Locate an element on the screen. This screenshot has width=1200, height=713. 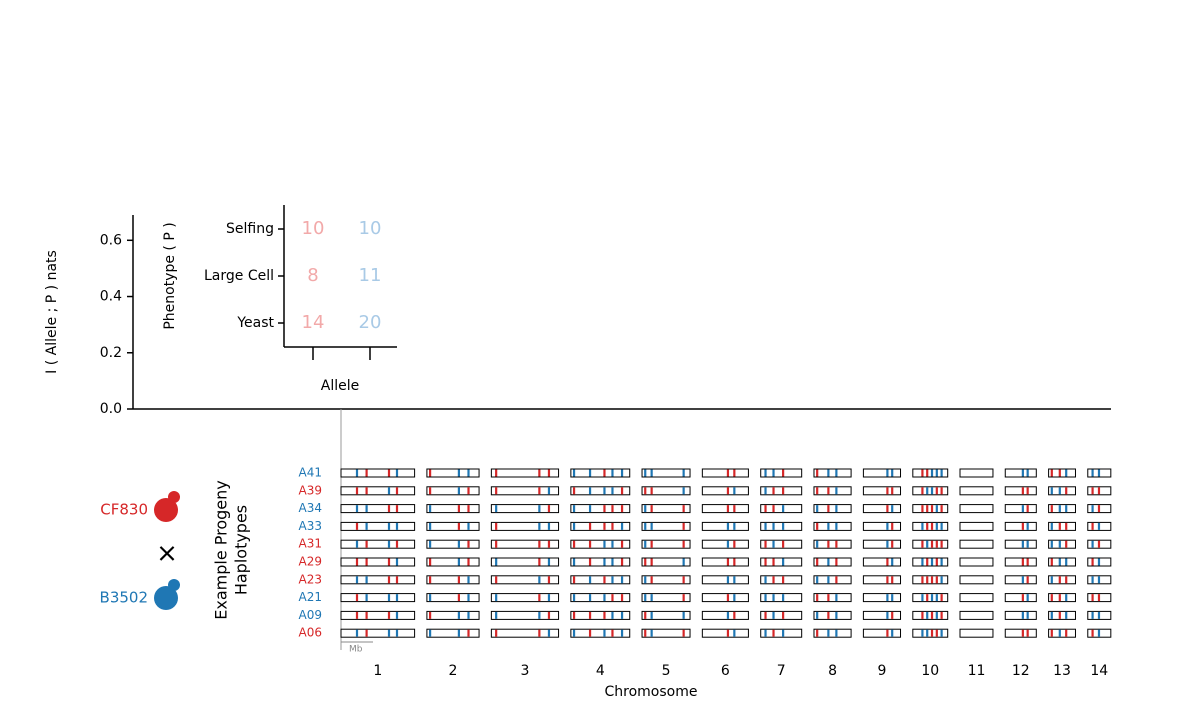
chromosome-label: 7 is located at coordinates (781, 671).